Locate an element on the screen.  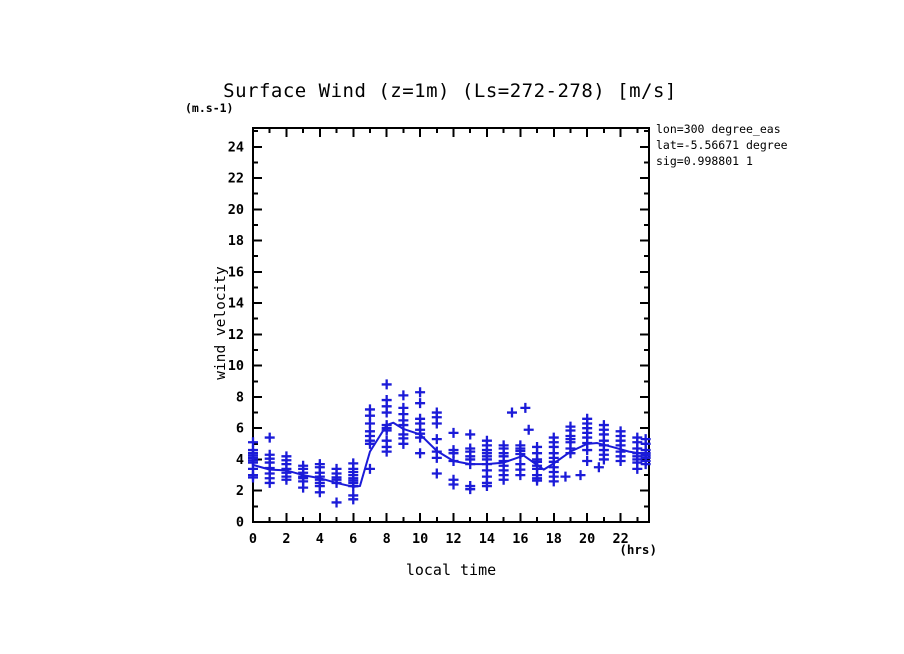
y-tick-label: 20 is located at coordinates (236, 210).